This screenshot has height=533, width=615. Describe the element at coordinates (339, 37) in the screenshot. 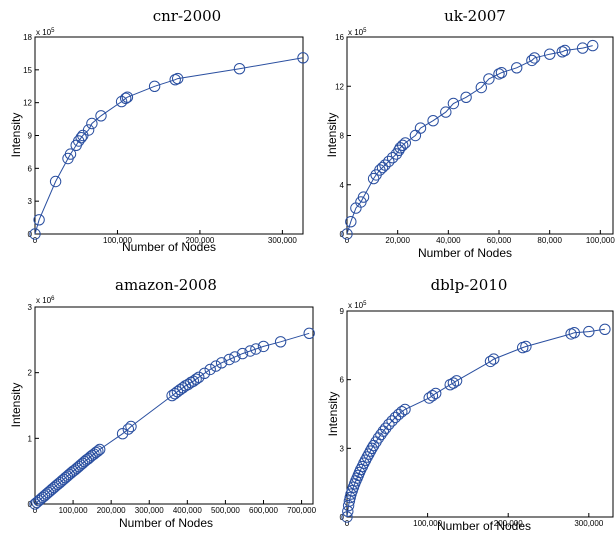

I see `y-tick-label: 16` at that location.